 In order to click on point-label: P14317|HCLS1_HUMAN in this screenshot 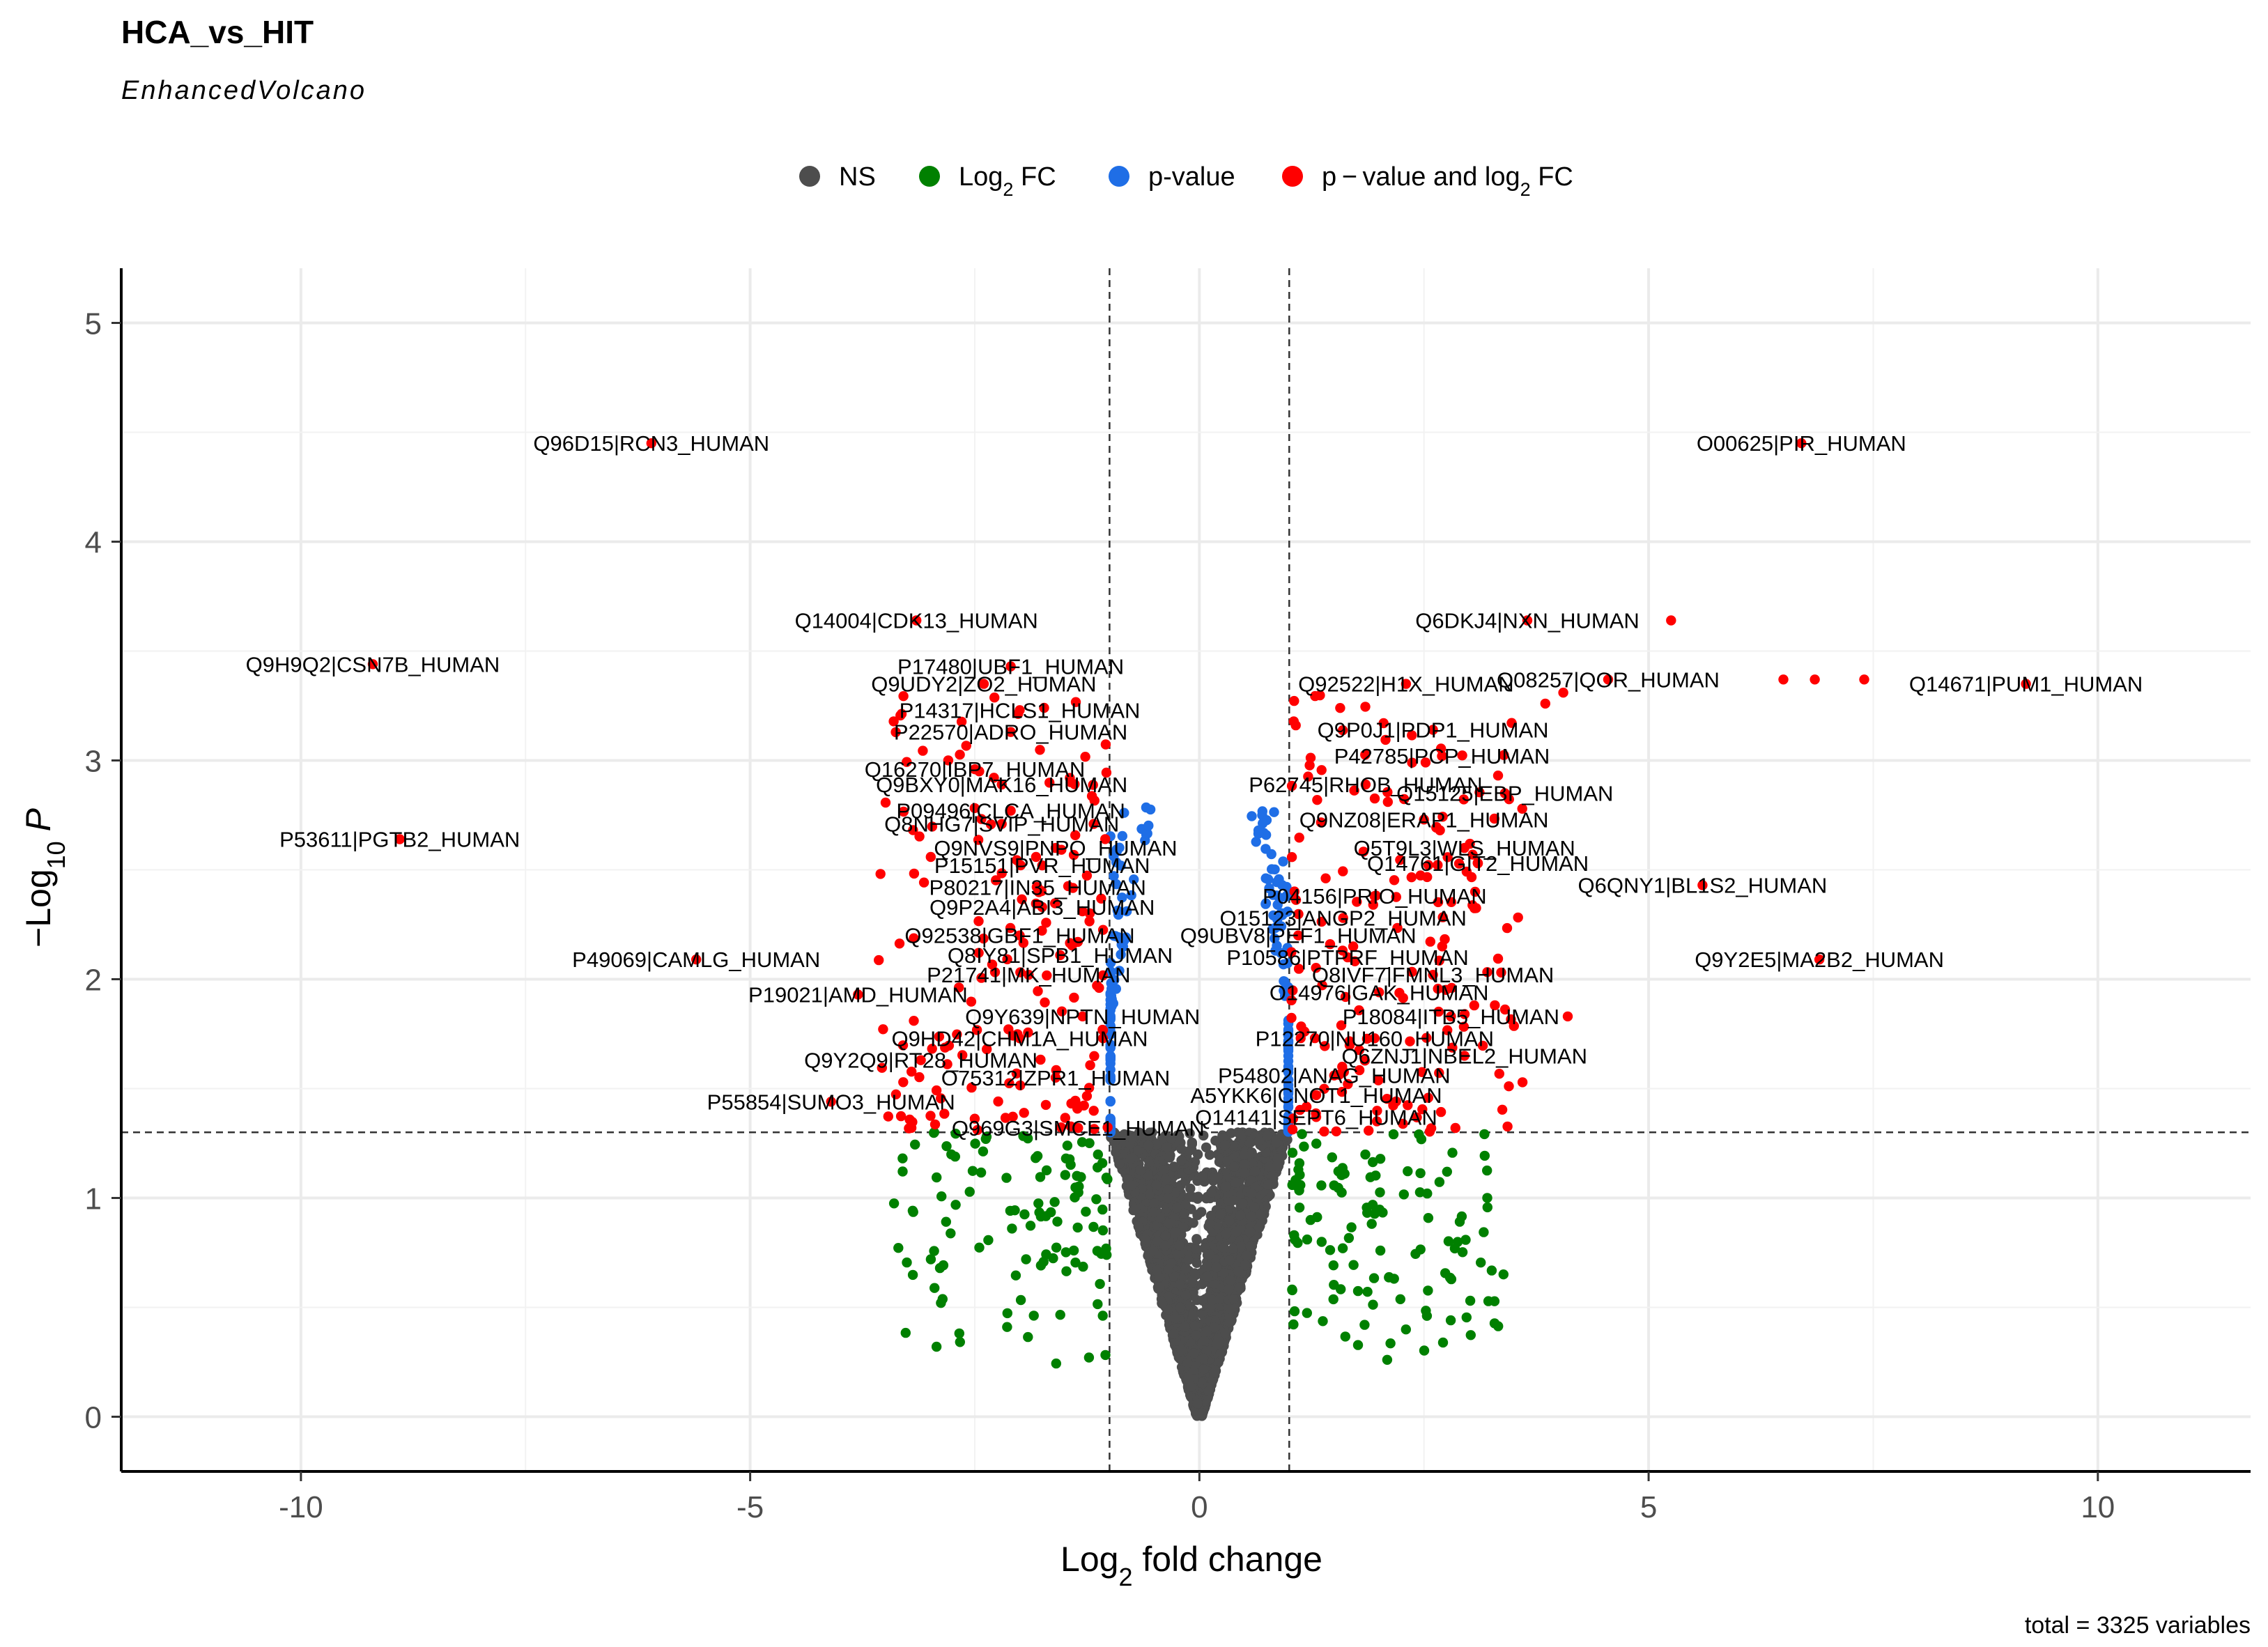, I will do `click(1020, 710)`.